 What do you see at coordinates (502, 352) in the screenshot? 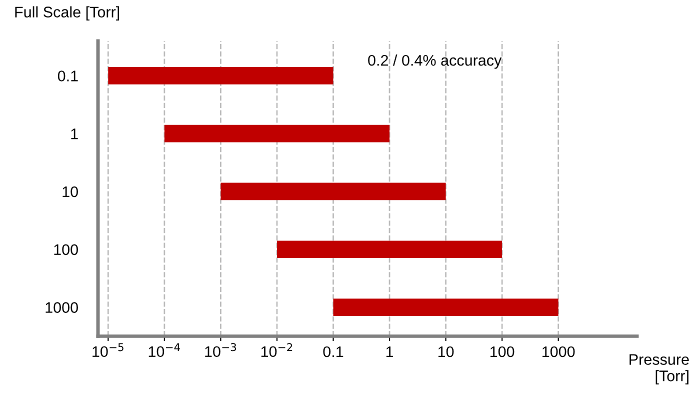
I see `x-tick-label: 100` at bounding box center [502, 352].